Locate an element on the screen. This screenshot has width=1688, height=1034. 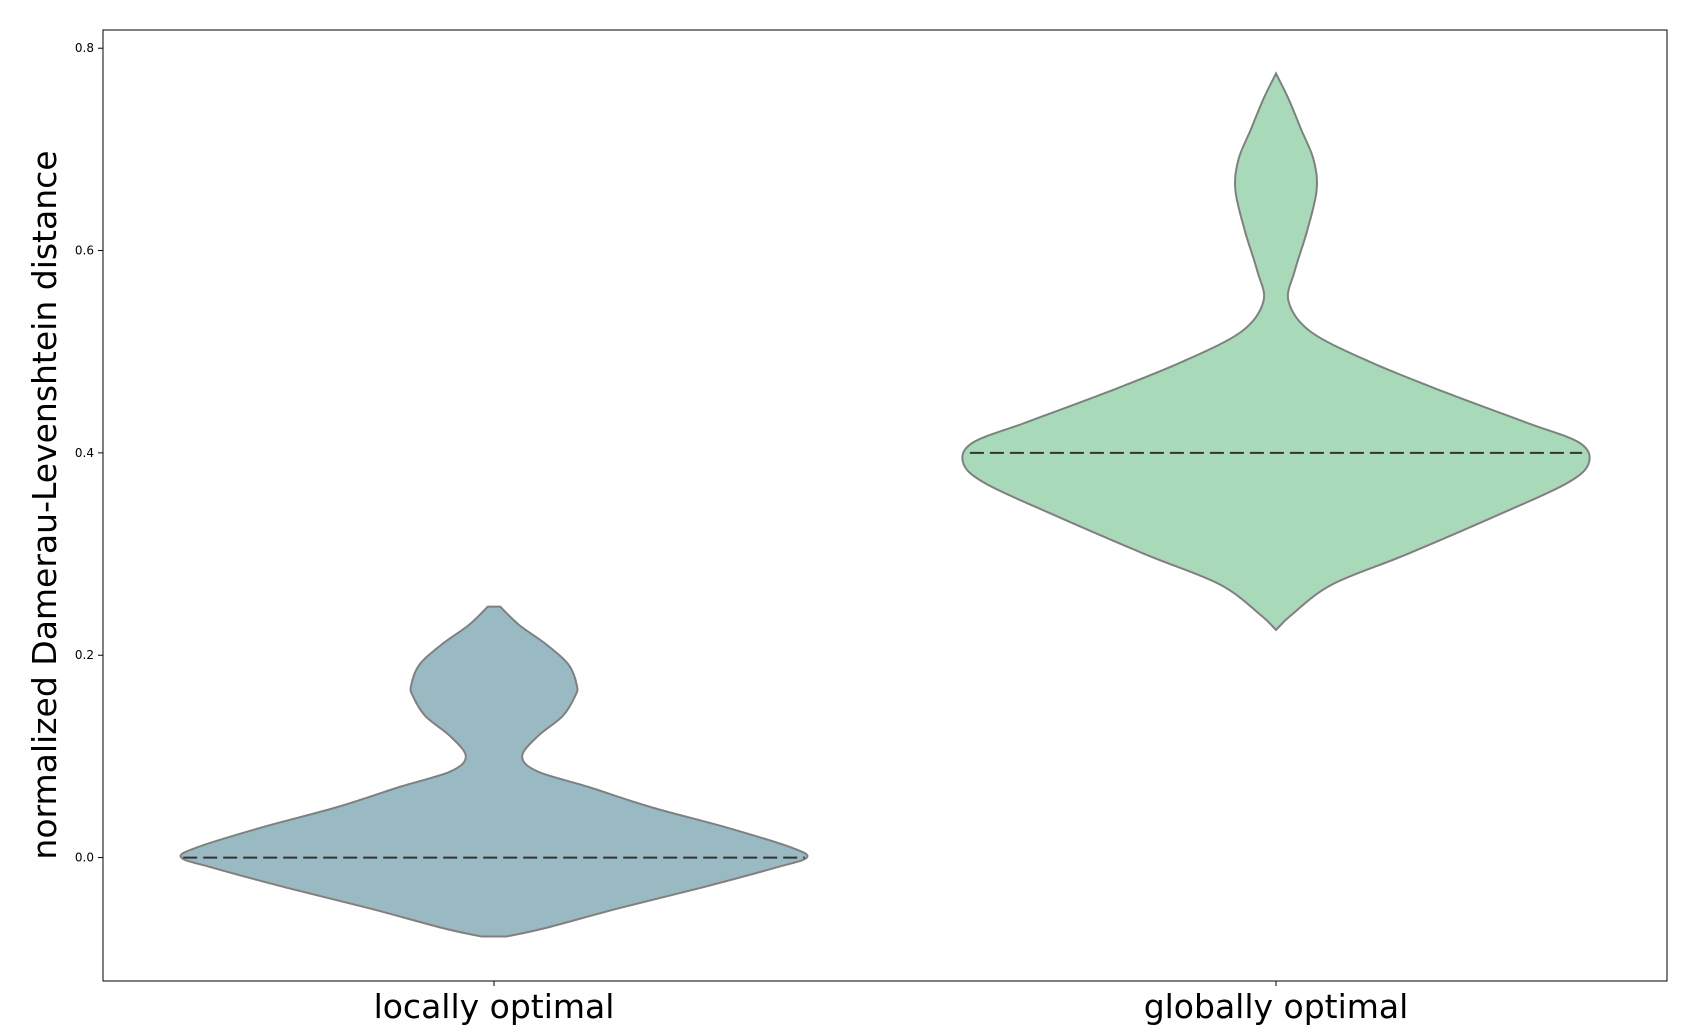
x-tick-label-locally-optimal: locally optimal is located at coordinates (494, 1006).